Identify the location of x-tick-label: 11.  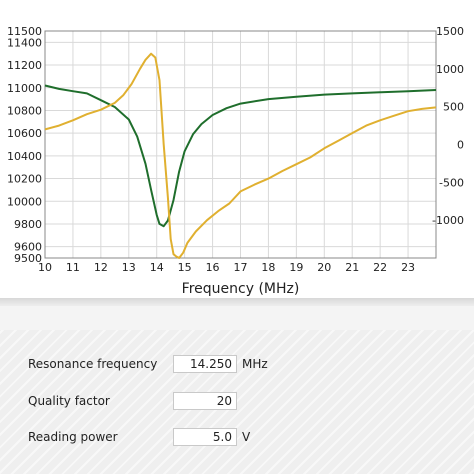
(73, 267).